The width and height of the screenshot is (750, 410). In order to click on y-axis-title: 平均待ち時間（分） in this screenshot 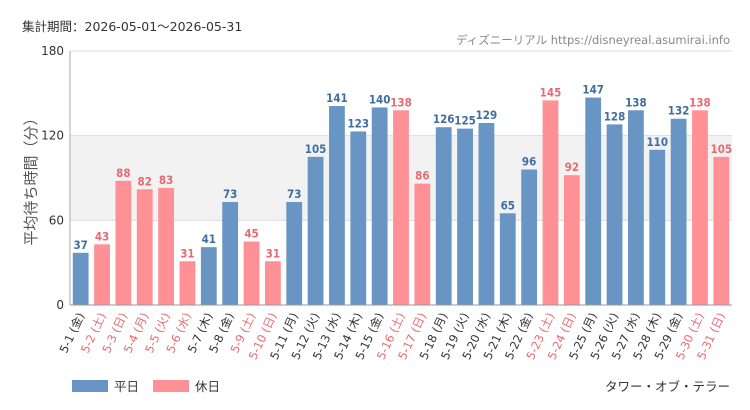, I will do `click(31, 177)`.